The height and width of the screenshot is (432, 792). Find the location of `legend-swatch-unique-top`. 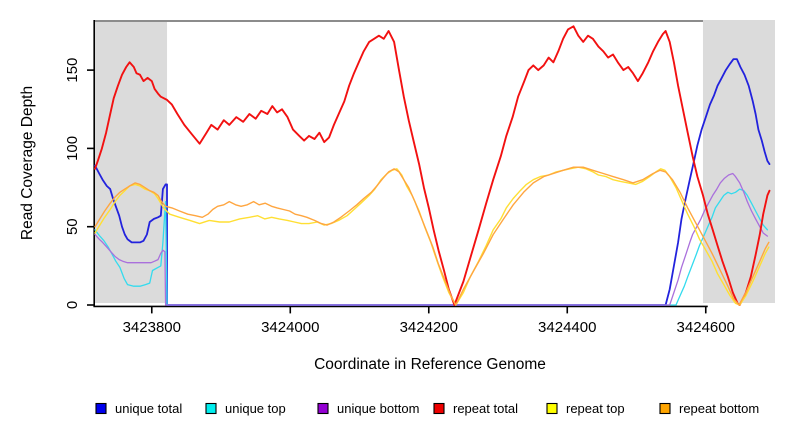

legend-swatch-unique-top is located at coordinates (211, 408).